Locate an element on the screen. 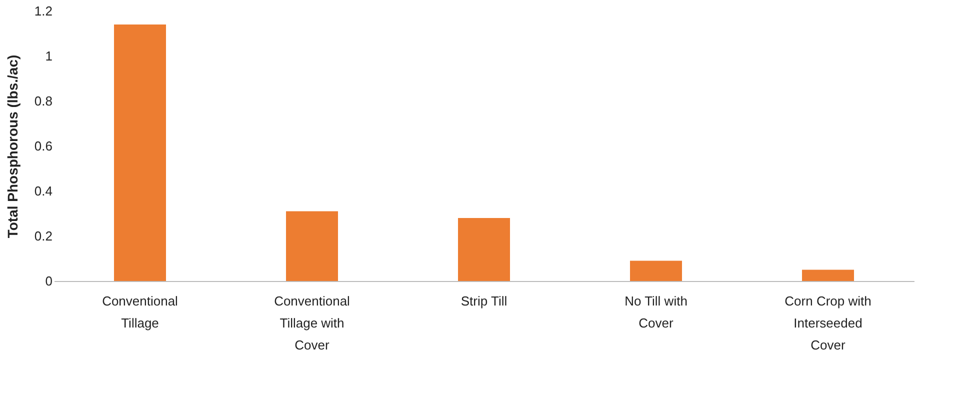 The height and width of the screenshot is (404, 970). y-tick-label: 0.8 is located at coordinates (43, 101).